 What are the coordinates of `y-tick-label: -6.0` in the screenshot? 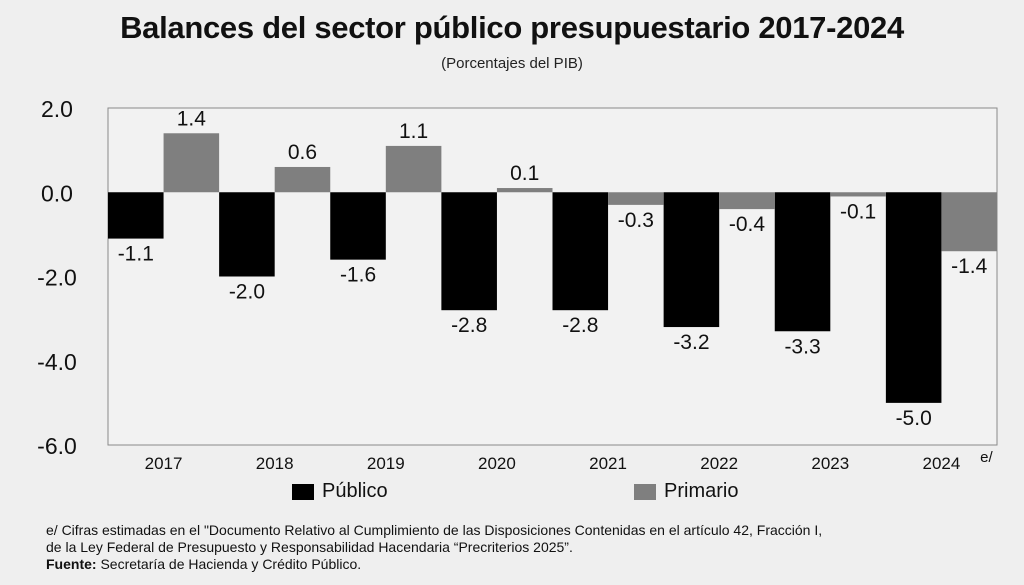 It's located at (57, 446).